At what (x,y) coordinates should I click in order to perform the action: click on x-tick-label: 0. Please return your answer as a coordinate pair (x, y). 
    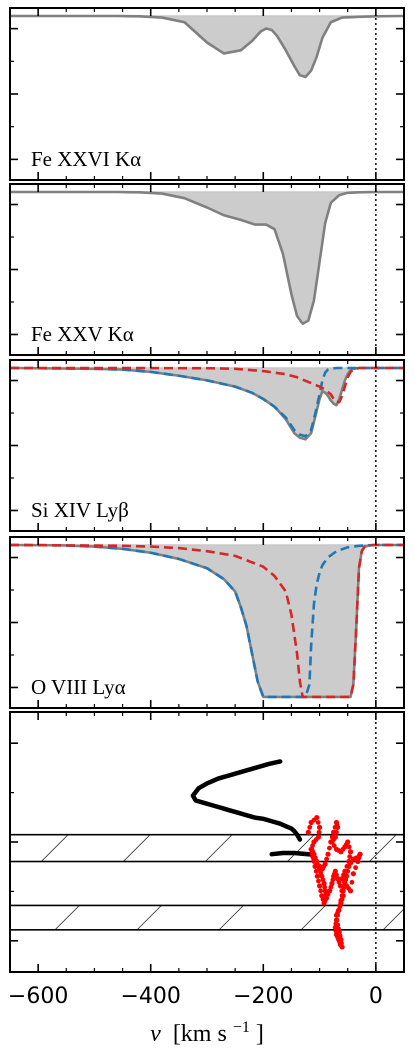
    Looking at the image, I should click on (376, 996).